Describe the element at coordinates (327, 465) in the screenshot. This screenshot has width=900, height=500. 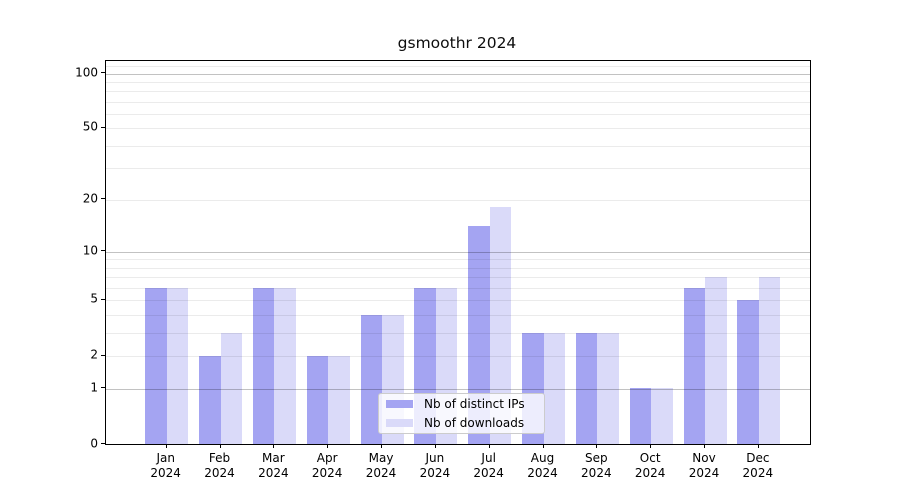
I see `x-tick-label: Apr 2024` at that location.